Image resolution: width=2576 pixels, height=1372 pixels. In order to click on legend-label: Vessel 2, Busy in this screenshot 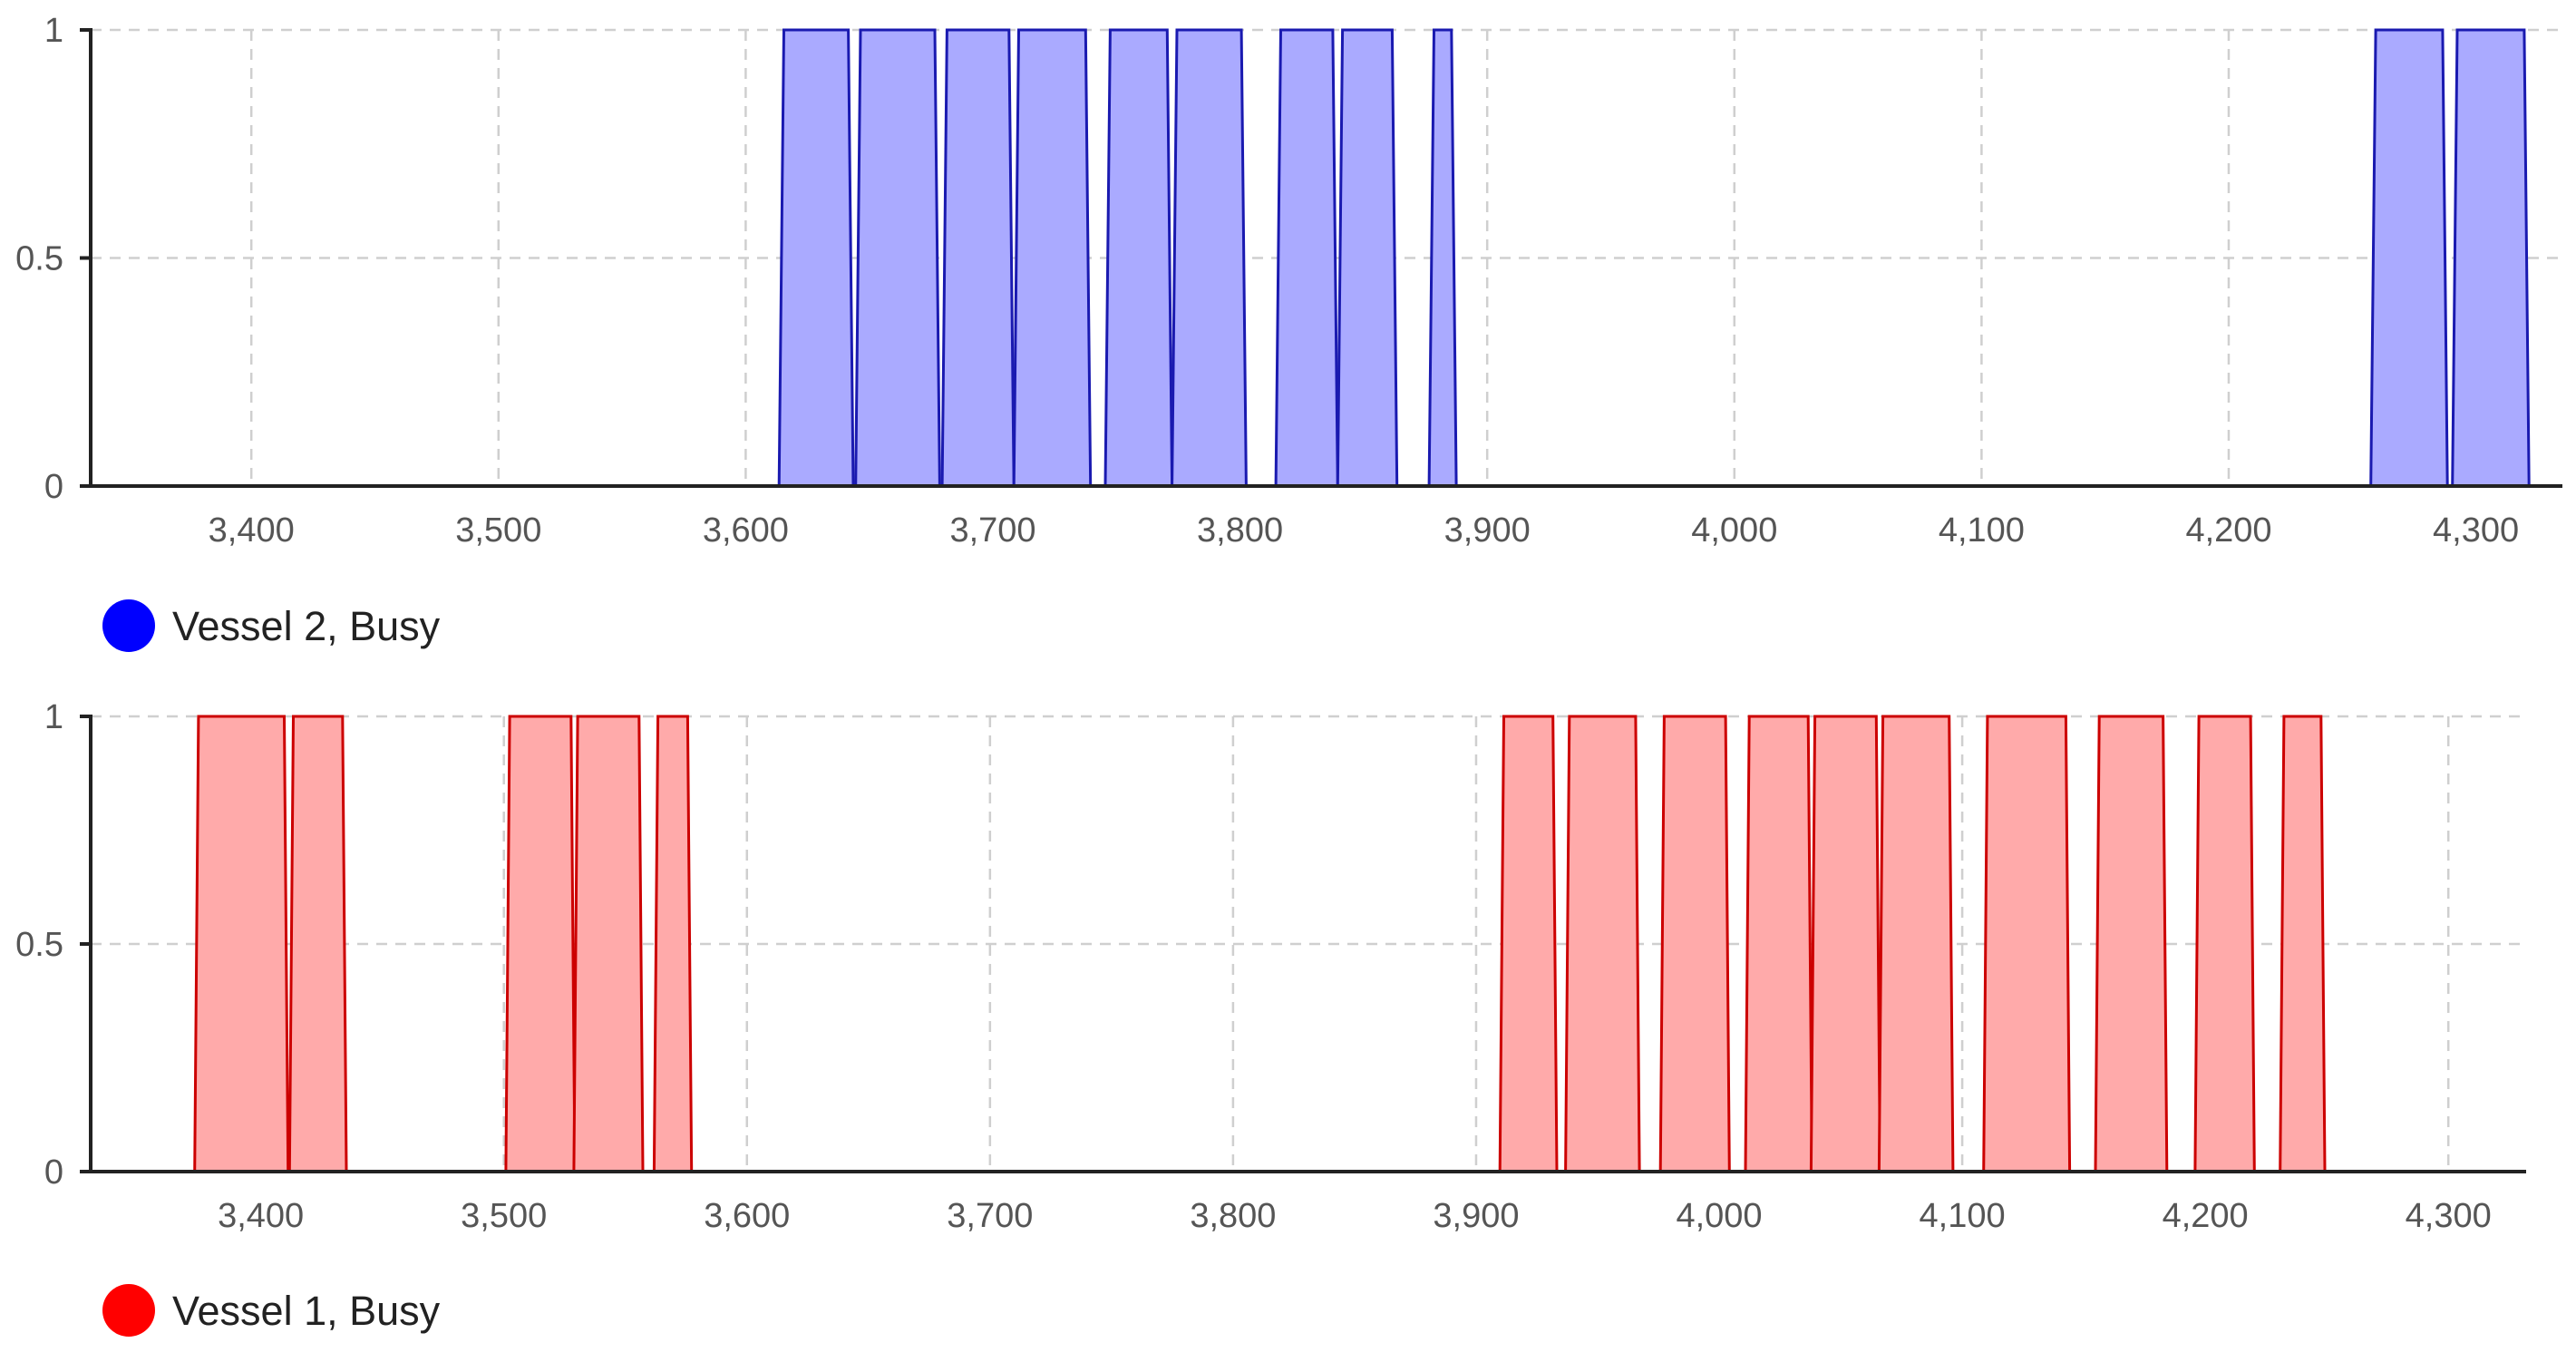, I will do `click(306, 626)`.